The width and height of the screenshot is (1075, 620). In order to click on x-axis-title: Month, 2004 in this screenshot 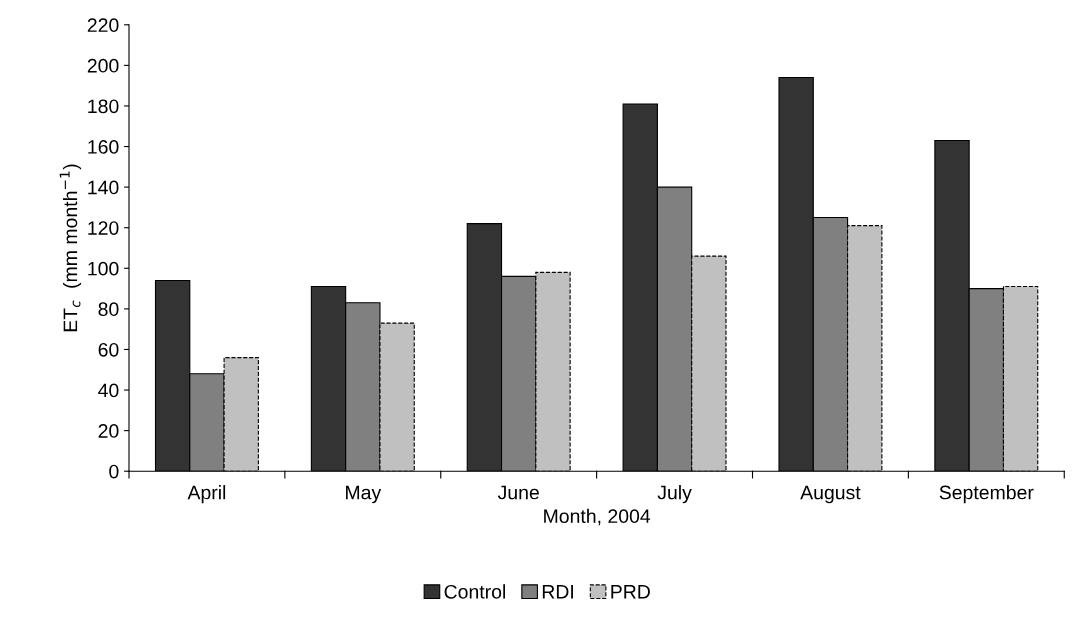, I will do `click(597, 517)`.